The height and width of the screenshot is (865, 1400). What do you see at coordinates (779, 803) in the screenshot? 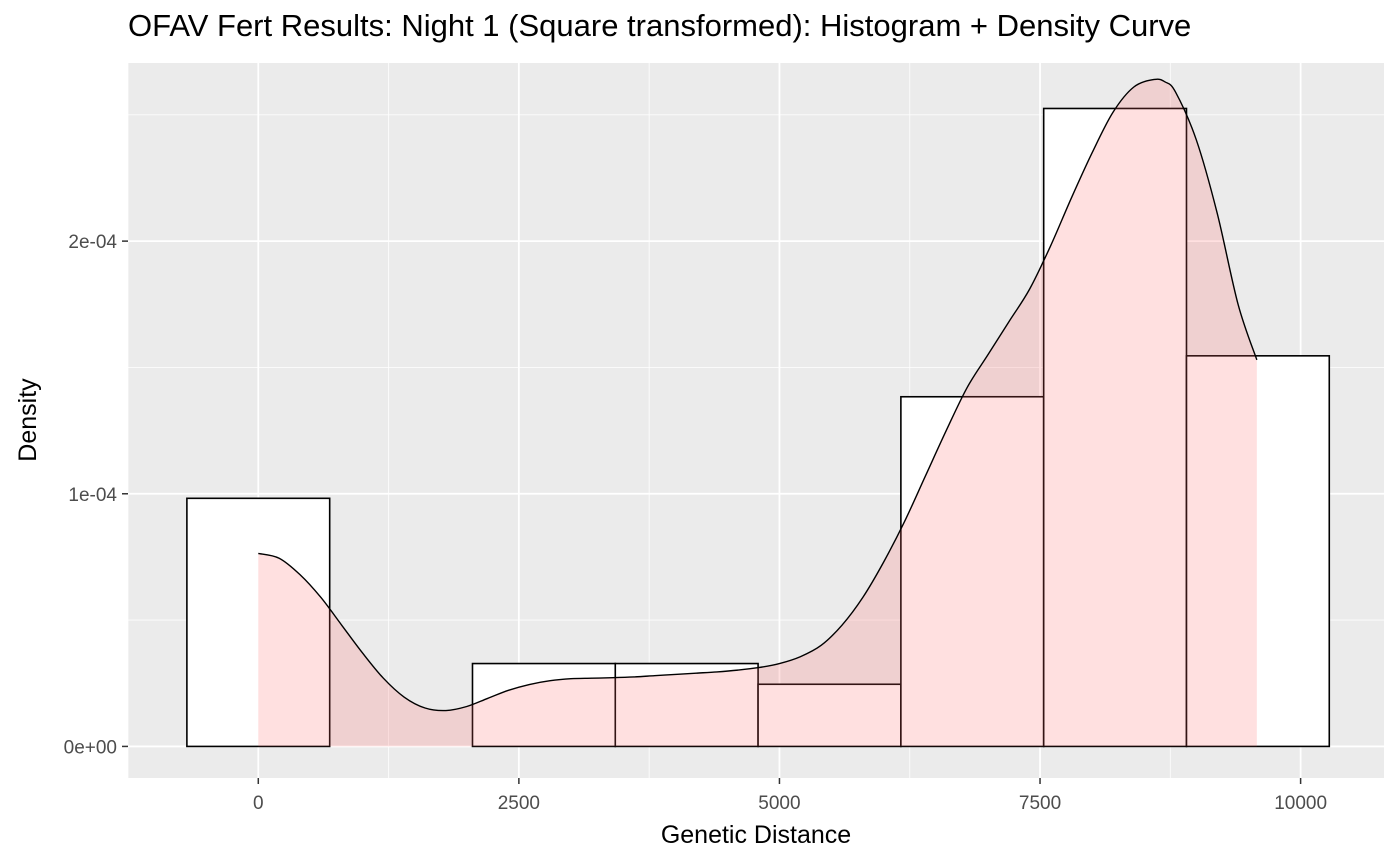
I see `x-tick-label: 5000` at bounding box center [779, 803].